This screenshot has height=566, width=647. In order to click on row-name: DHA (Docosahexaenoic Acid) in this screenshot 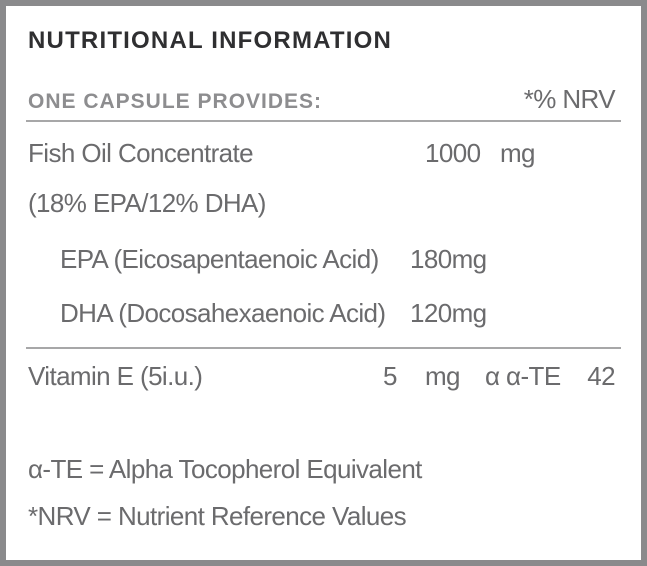, I will do `click(222, 313)`.